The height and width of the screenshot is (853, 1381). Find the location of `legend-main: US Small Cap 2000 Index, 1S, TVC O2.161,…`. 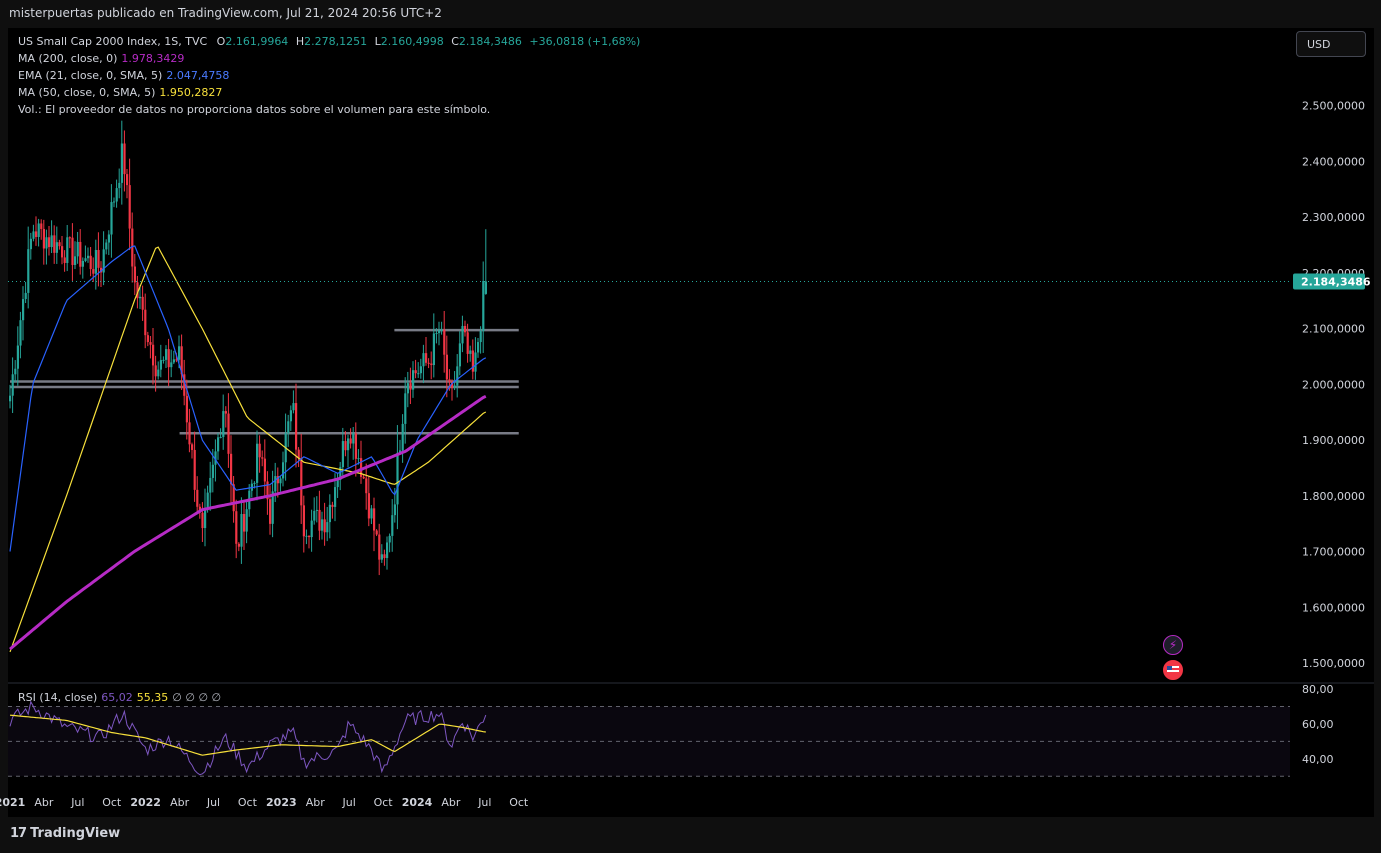

legend-main: US Small Cap 2000 Index, 1S, TVC O2.161,… is located at coordinates (329, 41).